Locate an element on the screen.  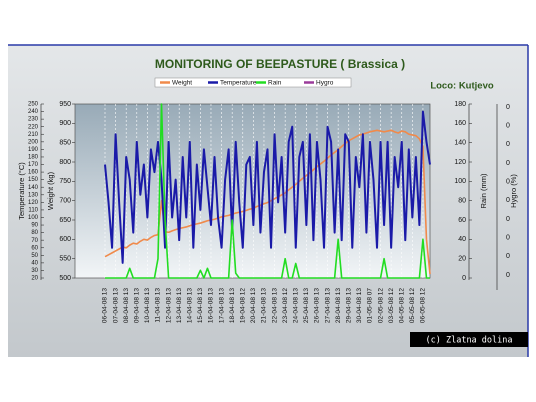
temperature-tick-label: 90 is located at coordinates (34, 226).